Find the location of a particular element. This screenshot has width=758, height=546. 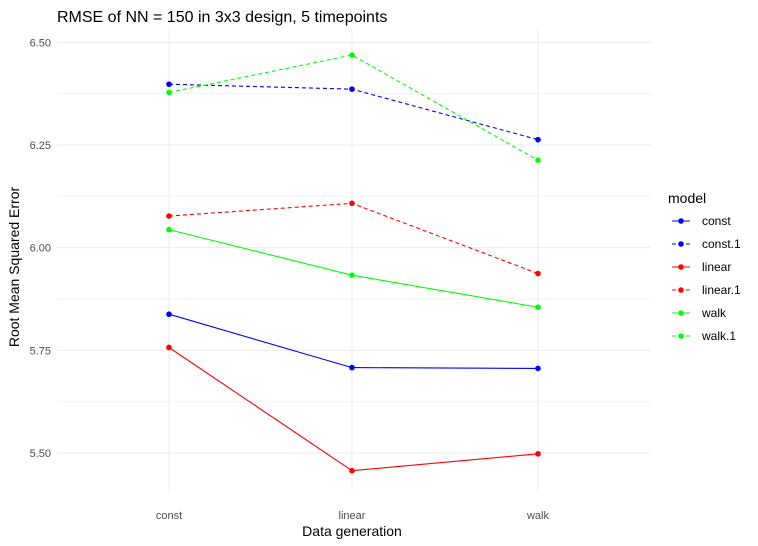

series-linear is located at coordinates (353, 409).